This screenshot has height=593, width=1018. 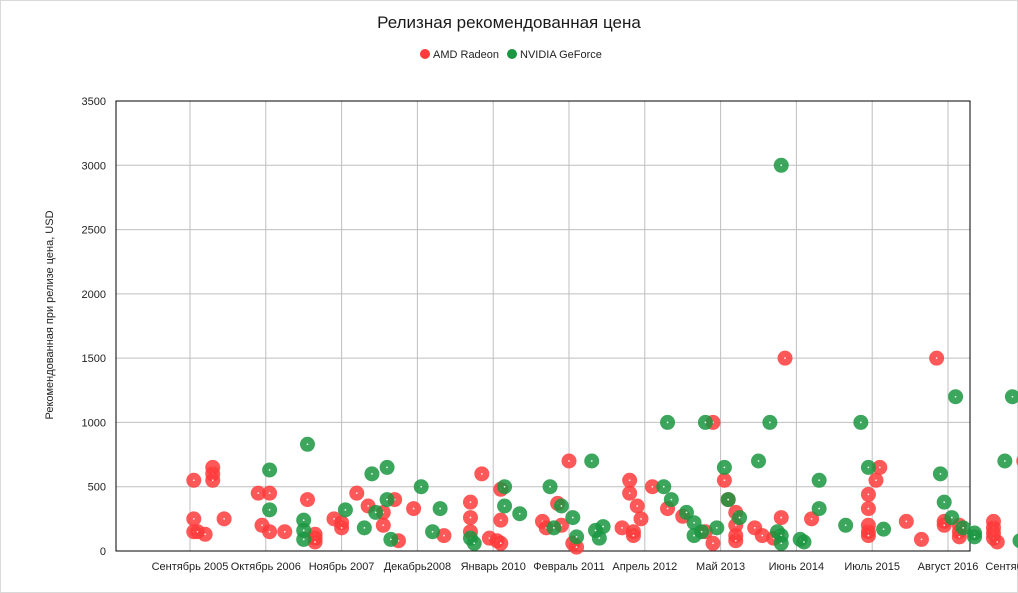 What do you see at coordinates (493, 567) in the screenshot?
I see `x-tick-label: Январь 2010` at bounding box center [493, 567].